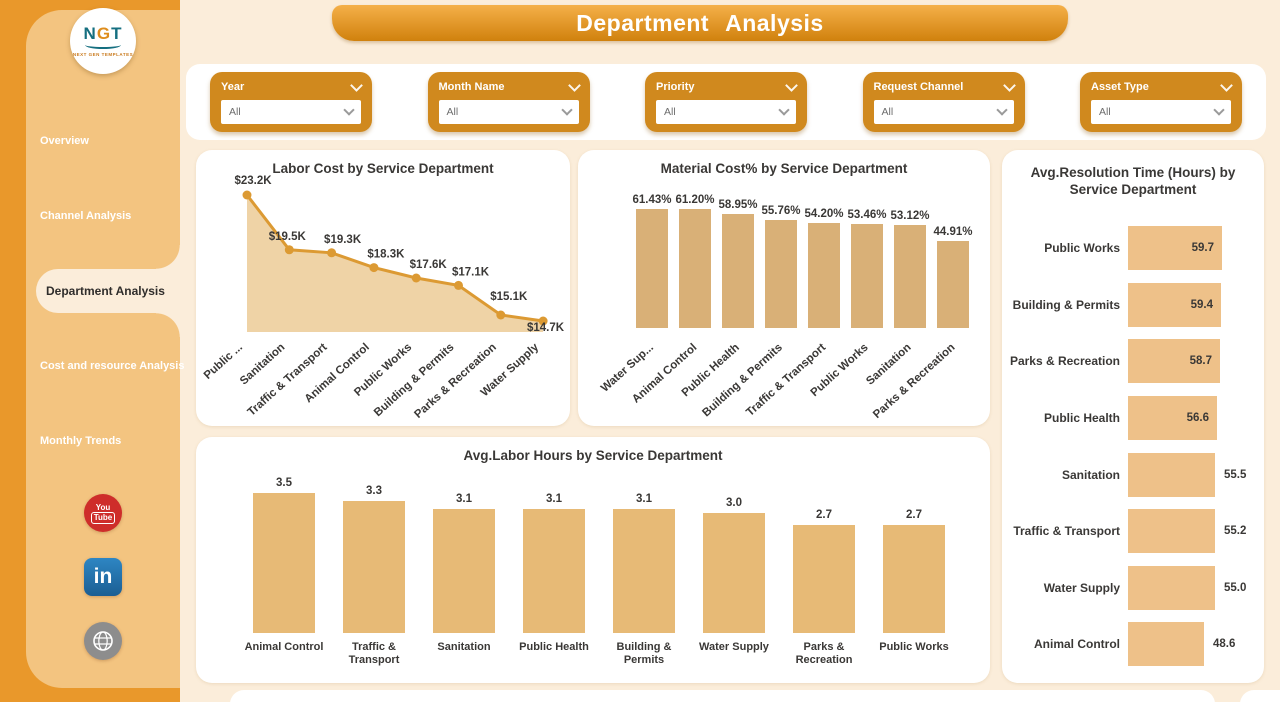 The image size is (1280, 702). Describe the element at coordinates (103, 141) in the screenshot. I see `sidebar-item-overview: Overview` at that location.